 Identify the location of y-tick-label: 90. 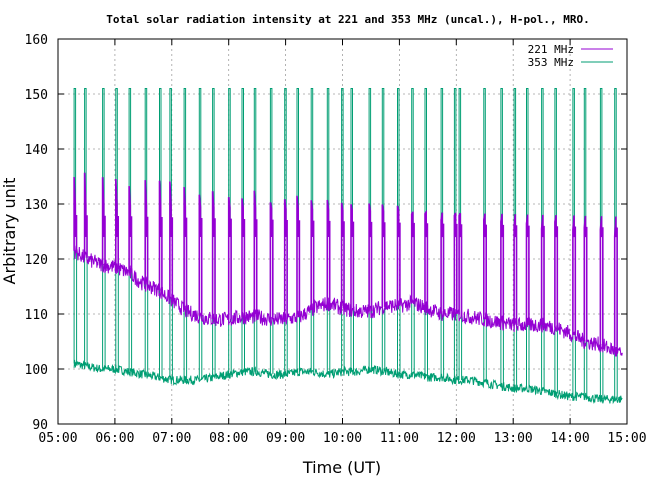
(40, 425).